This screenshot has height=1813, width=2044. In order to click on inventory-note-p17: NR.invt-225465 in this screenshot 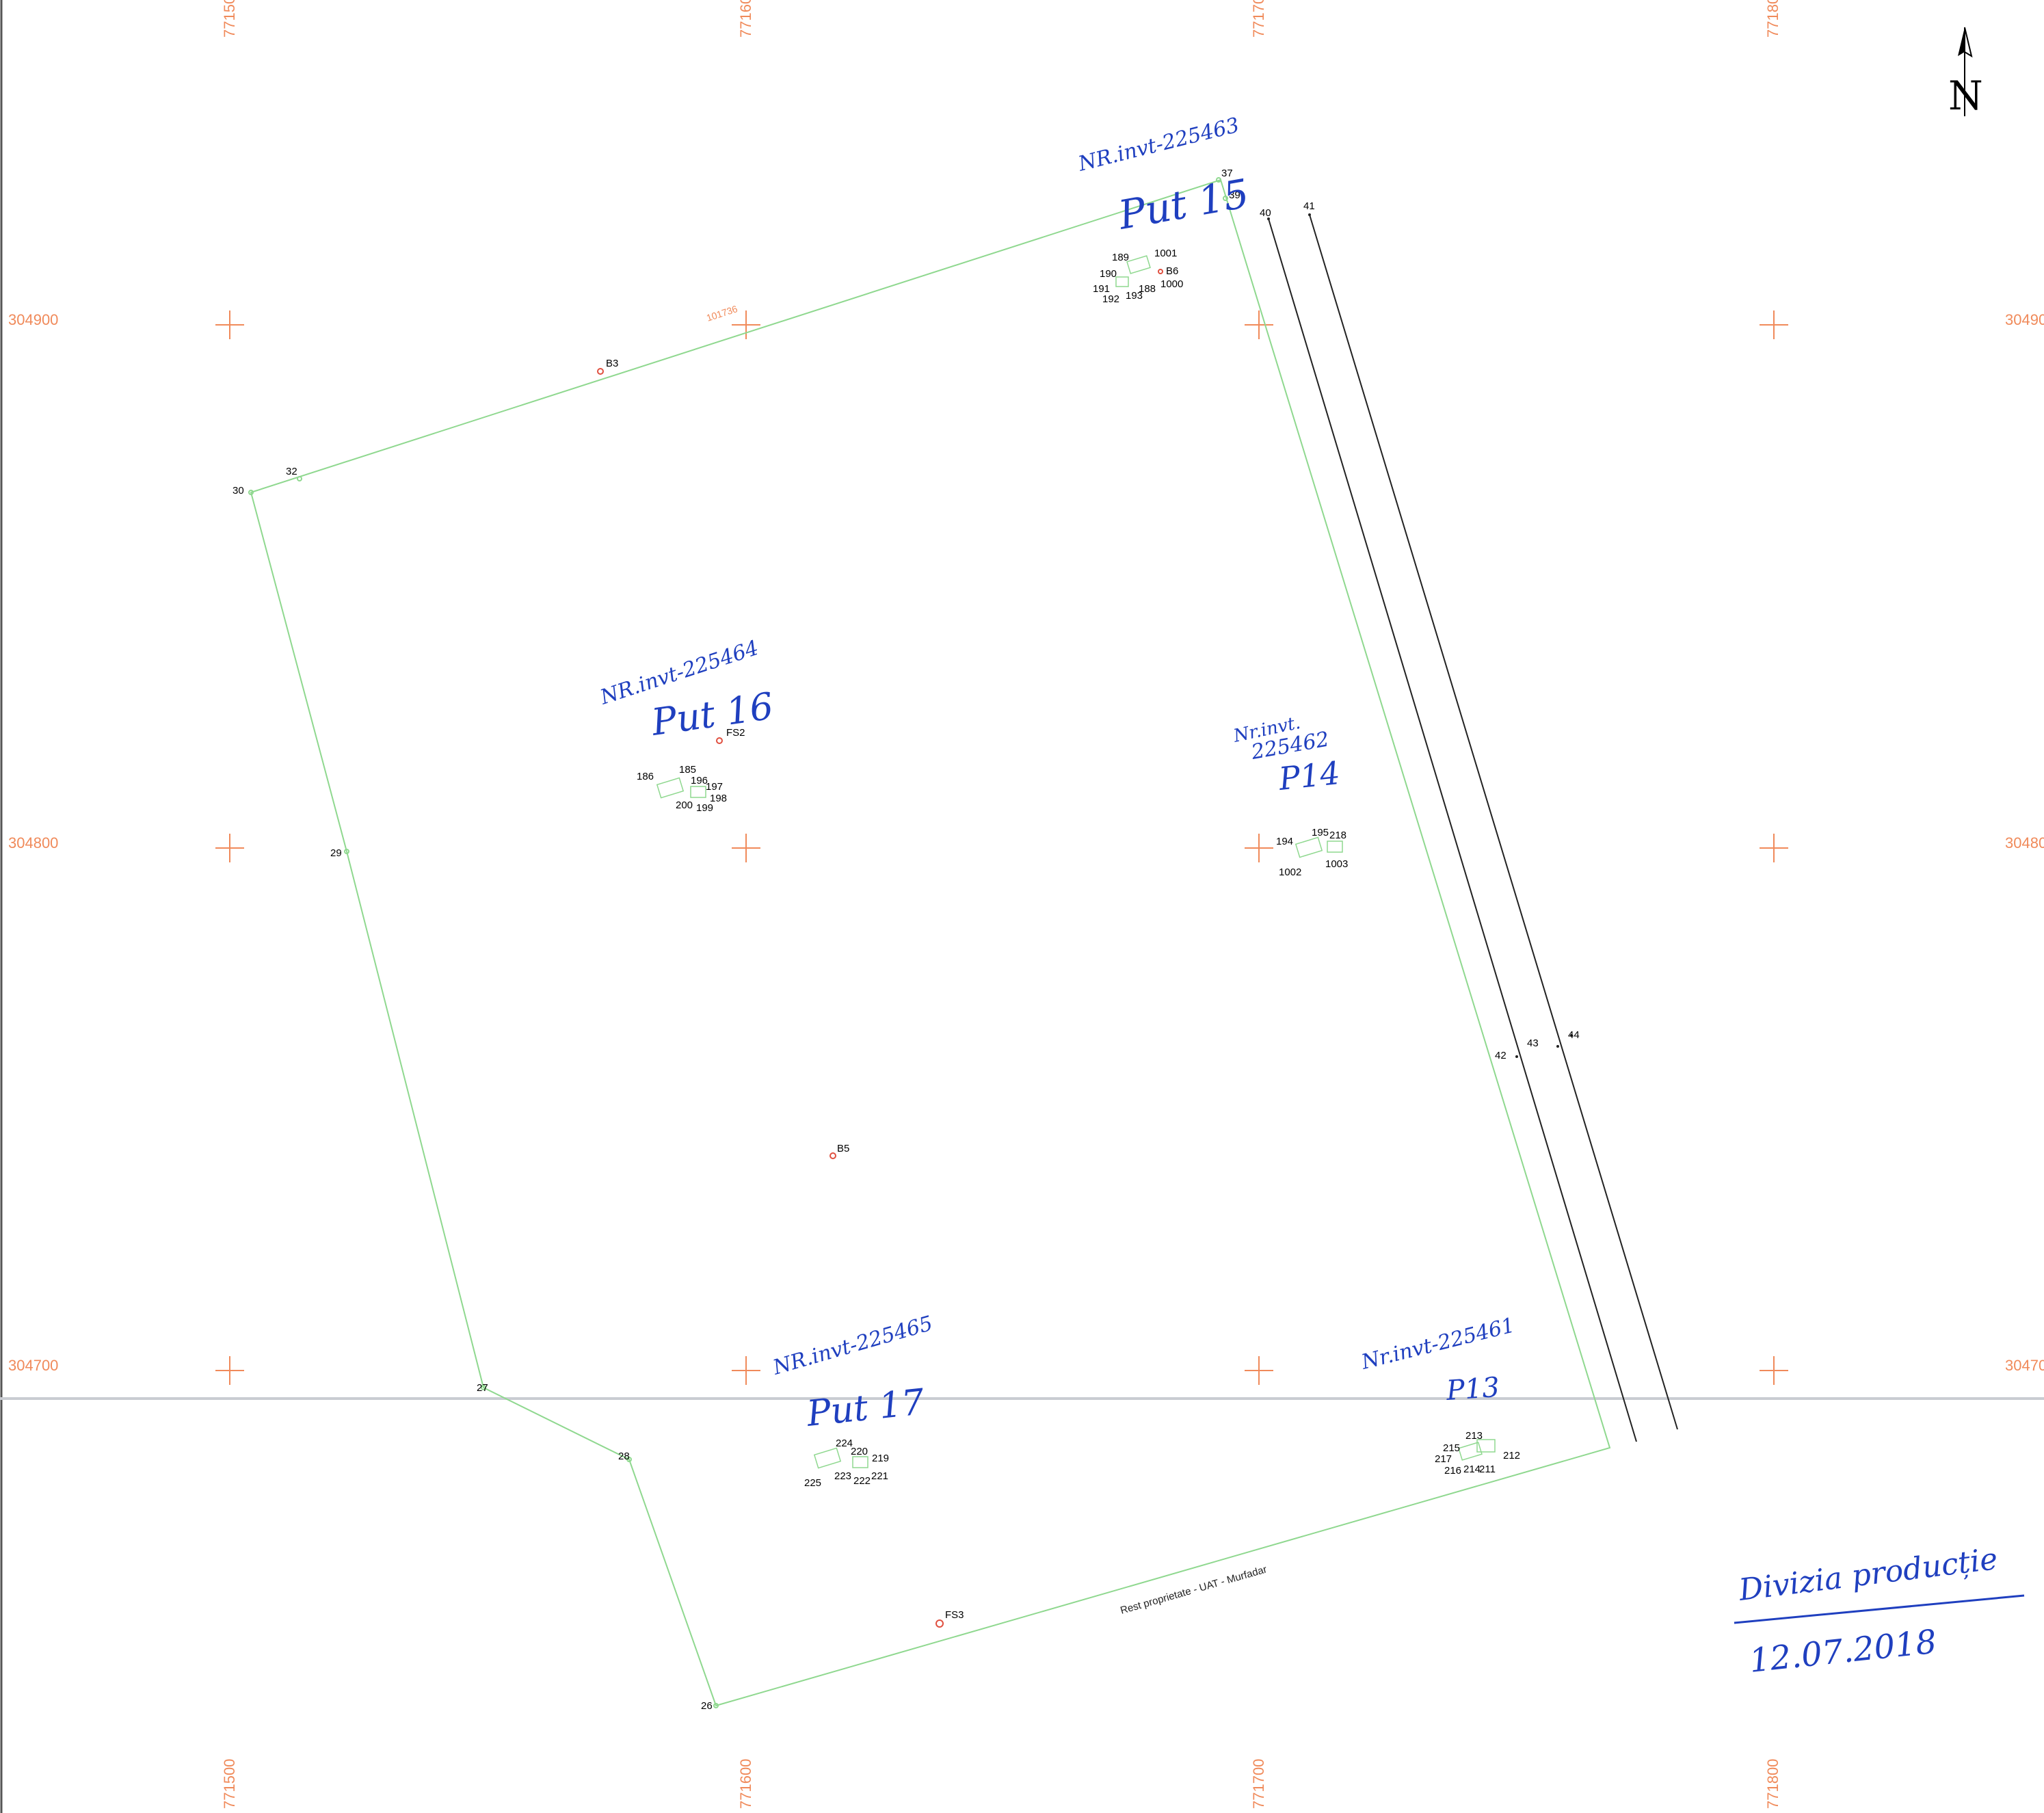, I will do `click(852, 1346)`.